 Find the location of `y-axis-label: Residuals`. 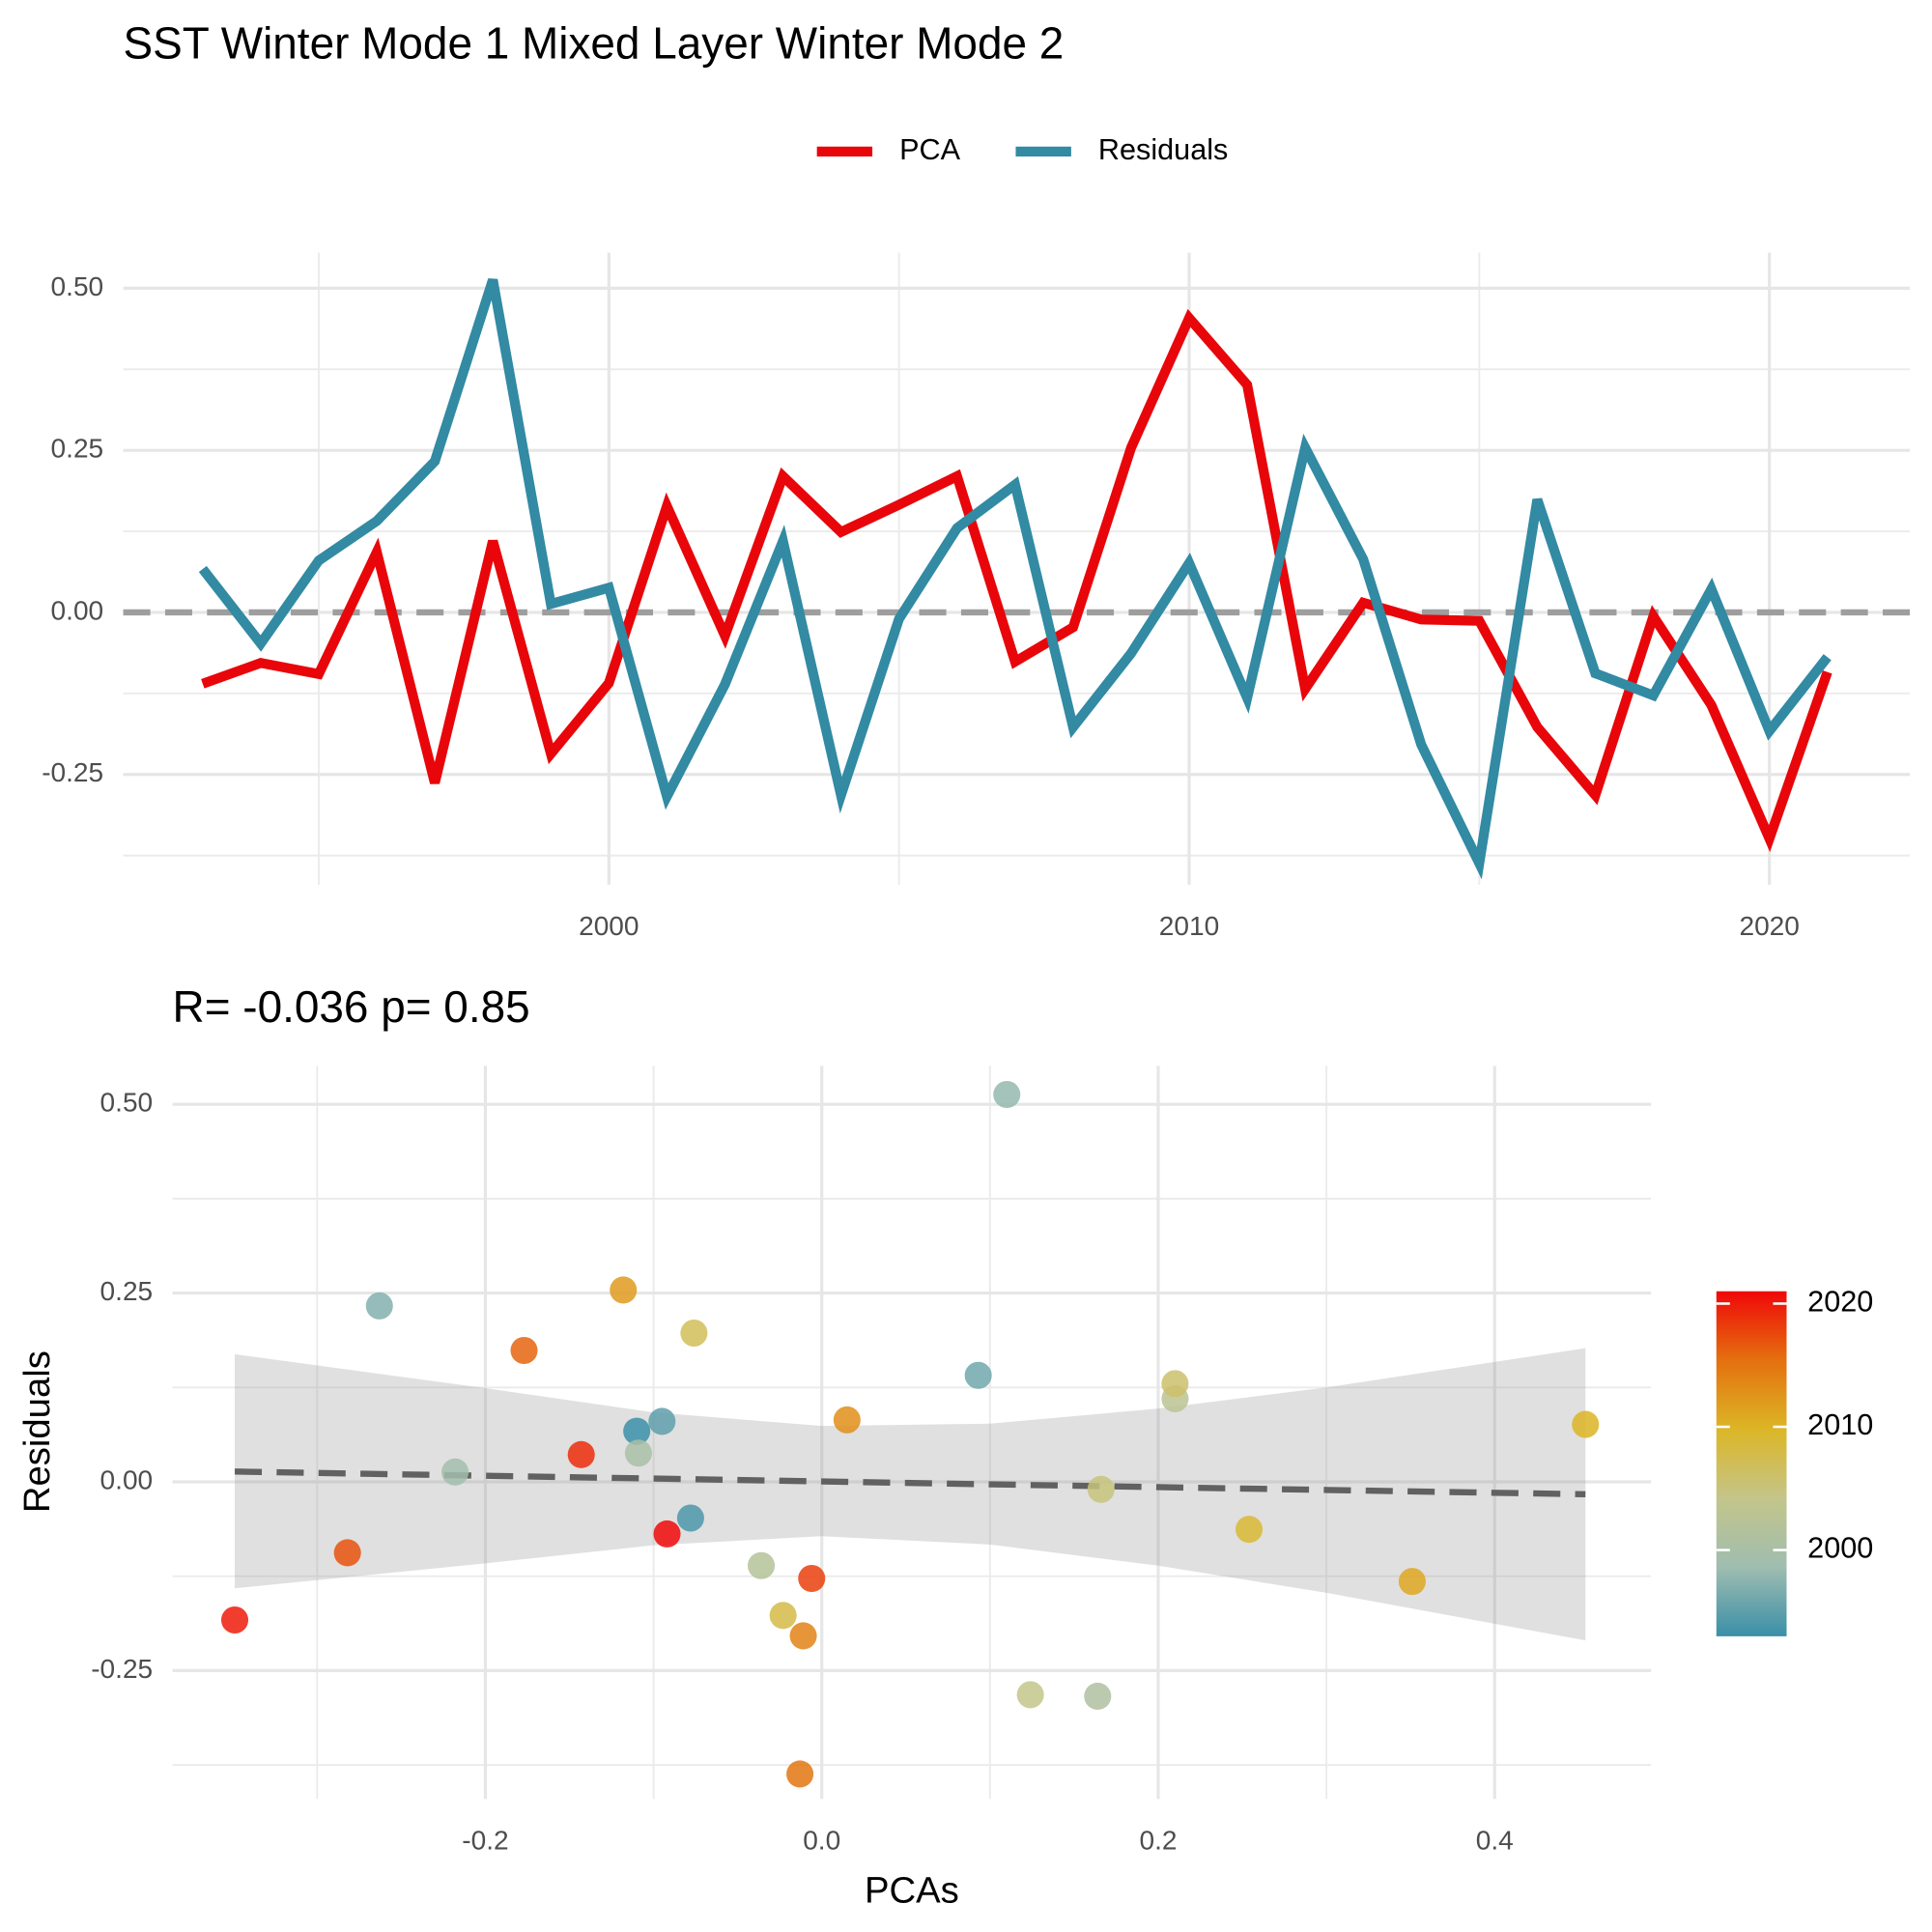

y-axis-label: Residuals is located at coordinates (37, 1431).